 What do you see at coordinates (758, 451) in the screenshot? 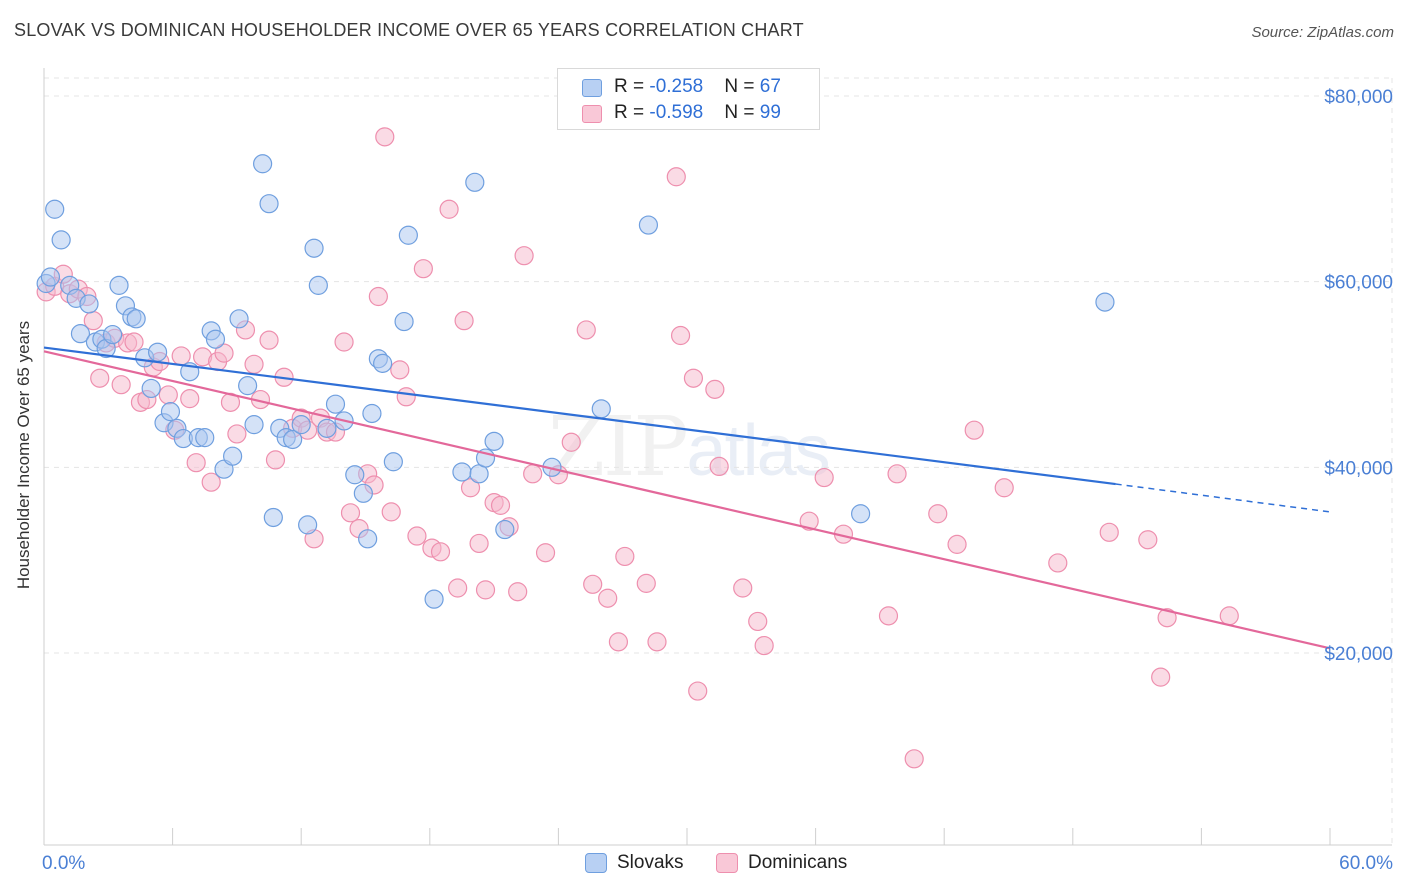
I see `watermark-atlas: atlas` at bounding box center [758, 451].